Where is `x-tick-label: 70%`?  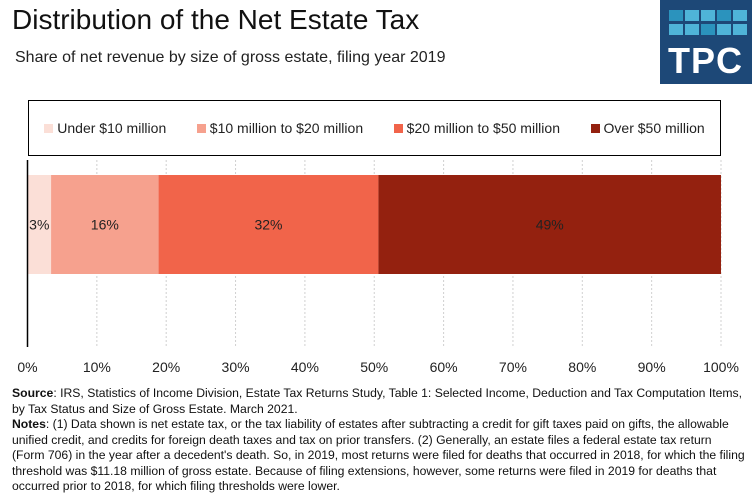
x-tick-label: 70% is located at coordinates (513, 367).